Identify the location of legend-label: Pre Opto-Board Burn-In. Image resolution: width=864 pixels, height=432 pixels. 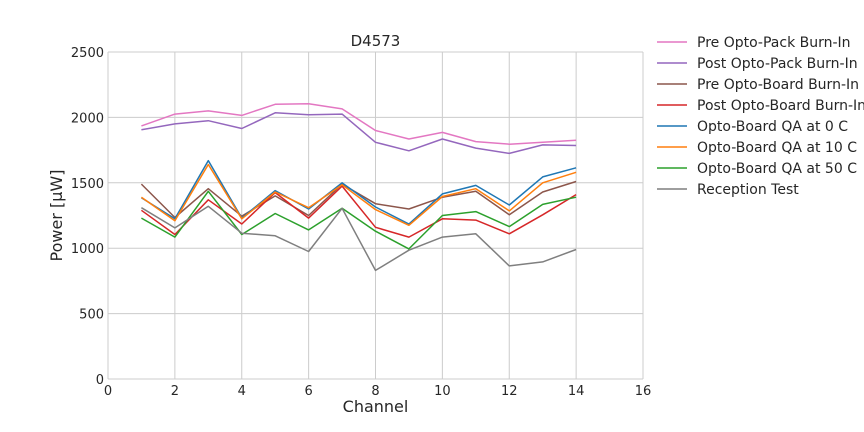
(778, 85).